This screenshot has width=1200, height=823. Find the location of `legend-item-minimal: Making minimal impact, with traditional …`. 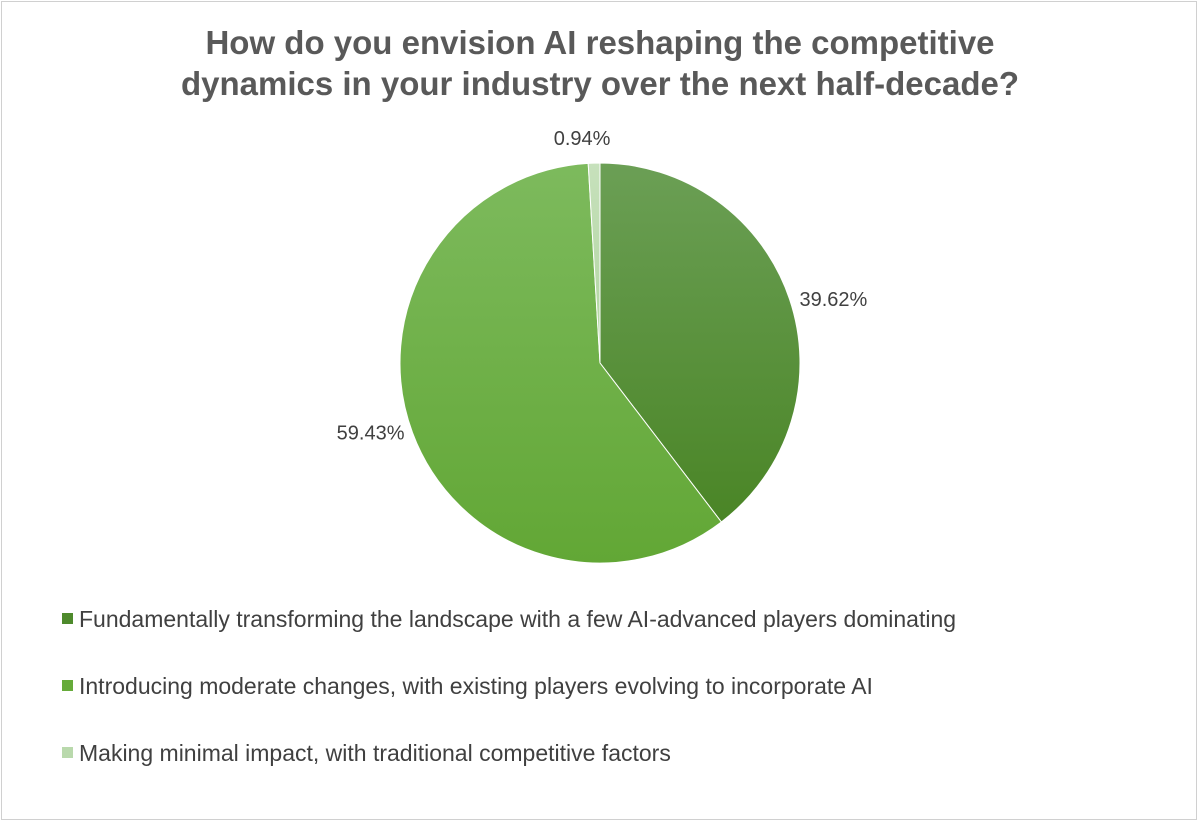

legend-item-minimal: Making minimal impact, with traditional … is located at coordinates (509, 769).